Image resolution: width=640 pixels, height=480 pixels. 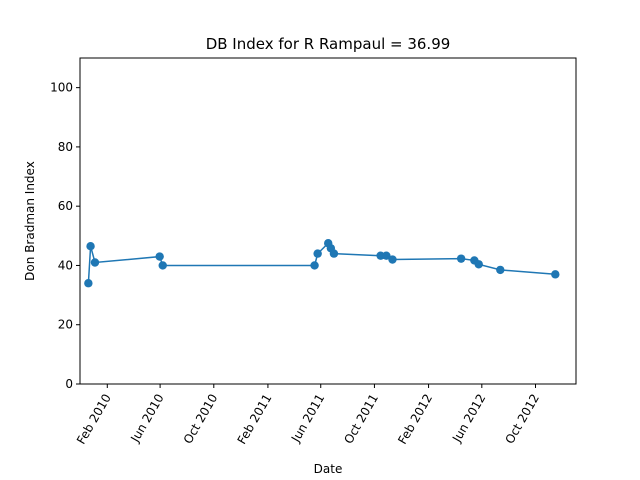 What do you see at coordinates (321, 262) in the screenshot?
I see `series-line` at bounding box center [321, 262].